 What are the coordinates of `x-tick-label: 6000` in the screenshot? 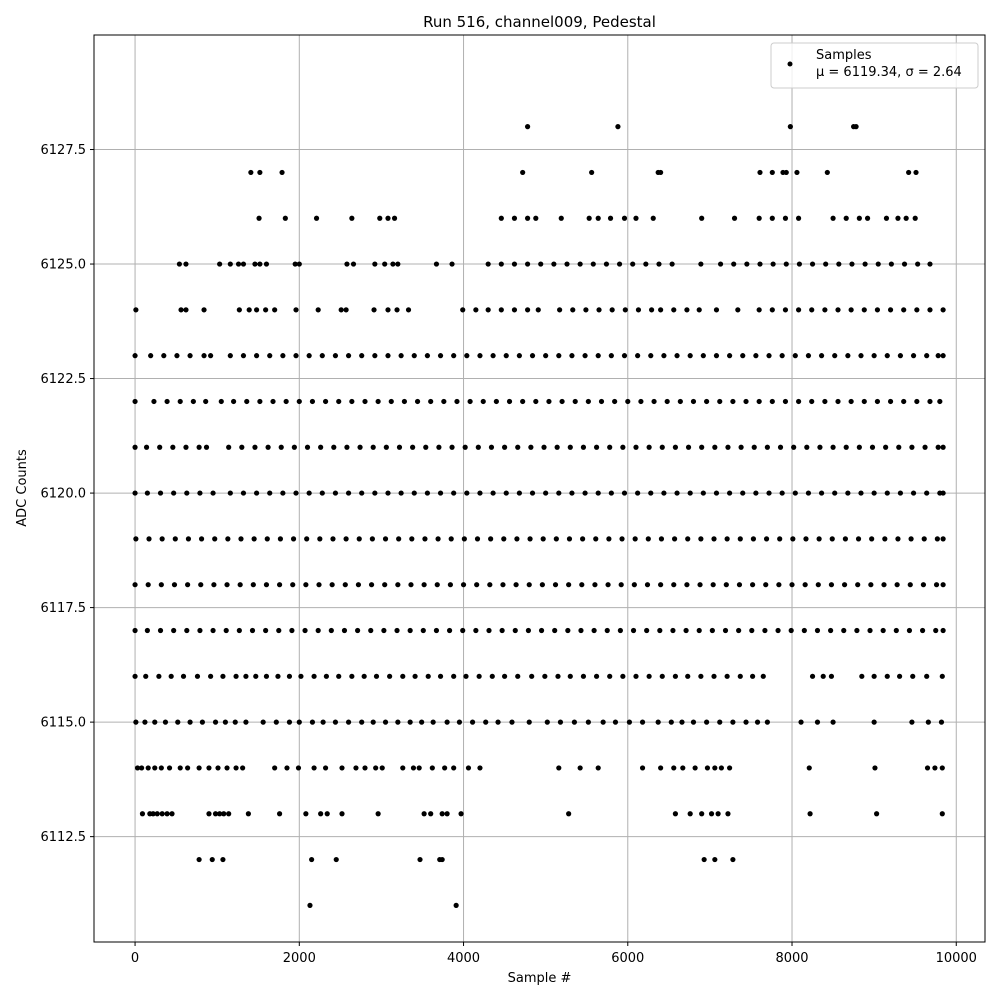 It's located at (627, 958).